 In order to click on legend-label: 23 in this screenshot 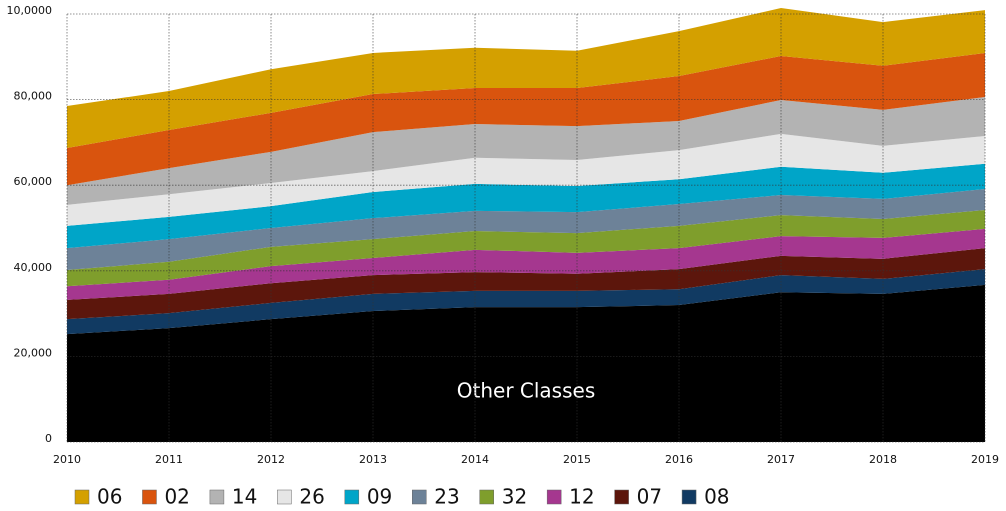, I will do `click(446, 497)`.